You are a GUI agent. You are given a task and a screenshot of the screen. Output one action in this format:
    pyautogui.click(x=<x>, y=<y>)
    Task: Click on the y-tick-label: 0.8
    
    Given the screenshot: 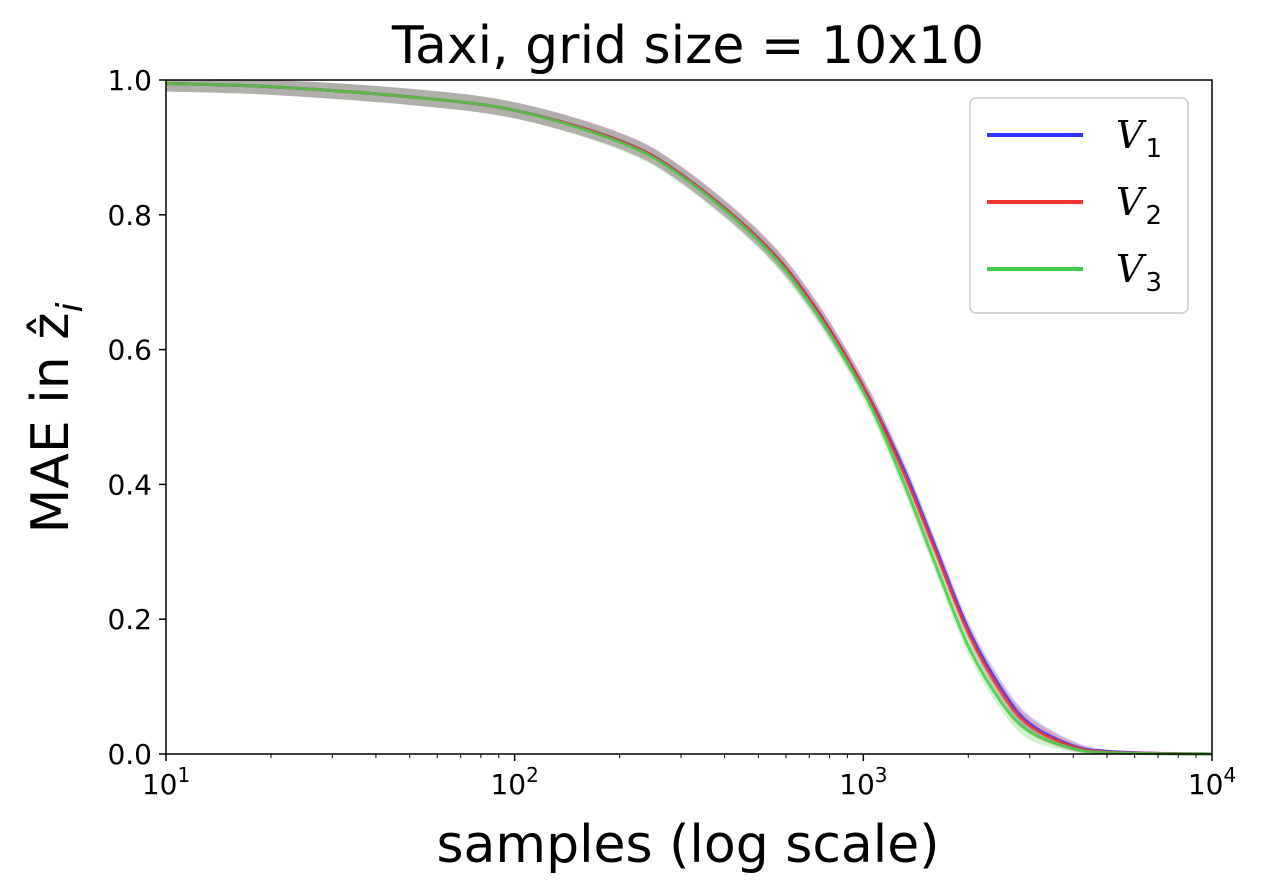 What is the action you would take?
    pyautogui.click(x=129, y=215)
    